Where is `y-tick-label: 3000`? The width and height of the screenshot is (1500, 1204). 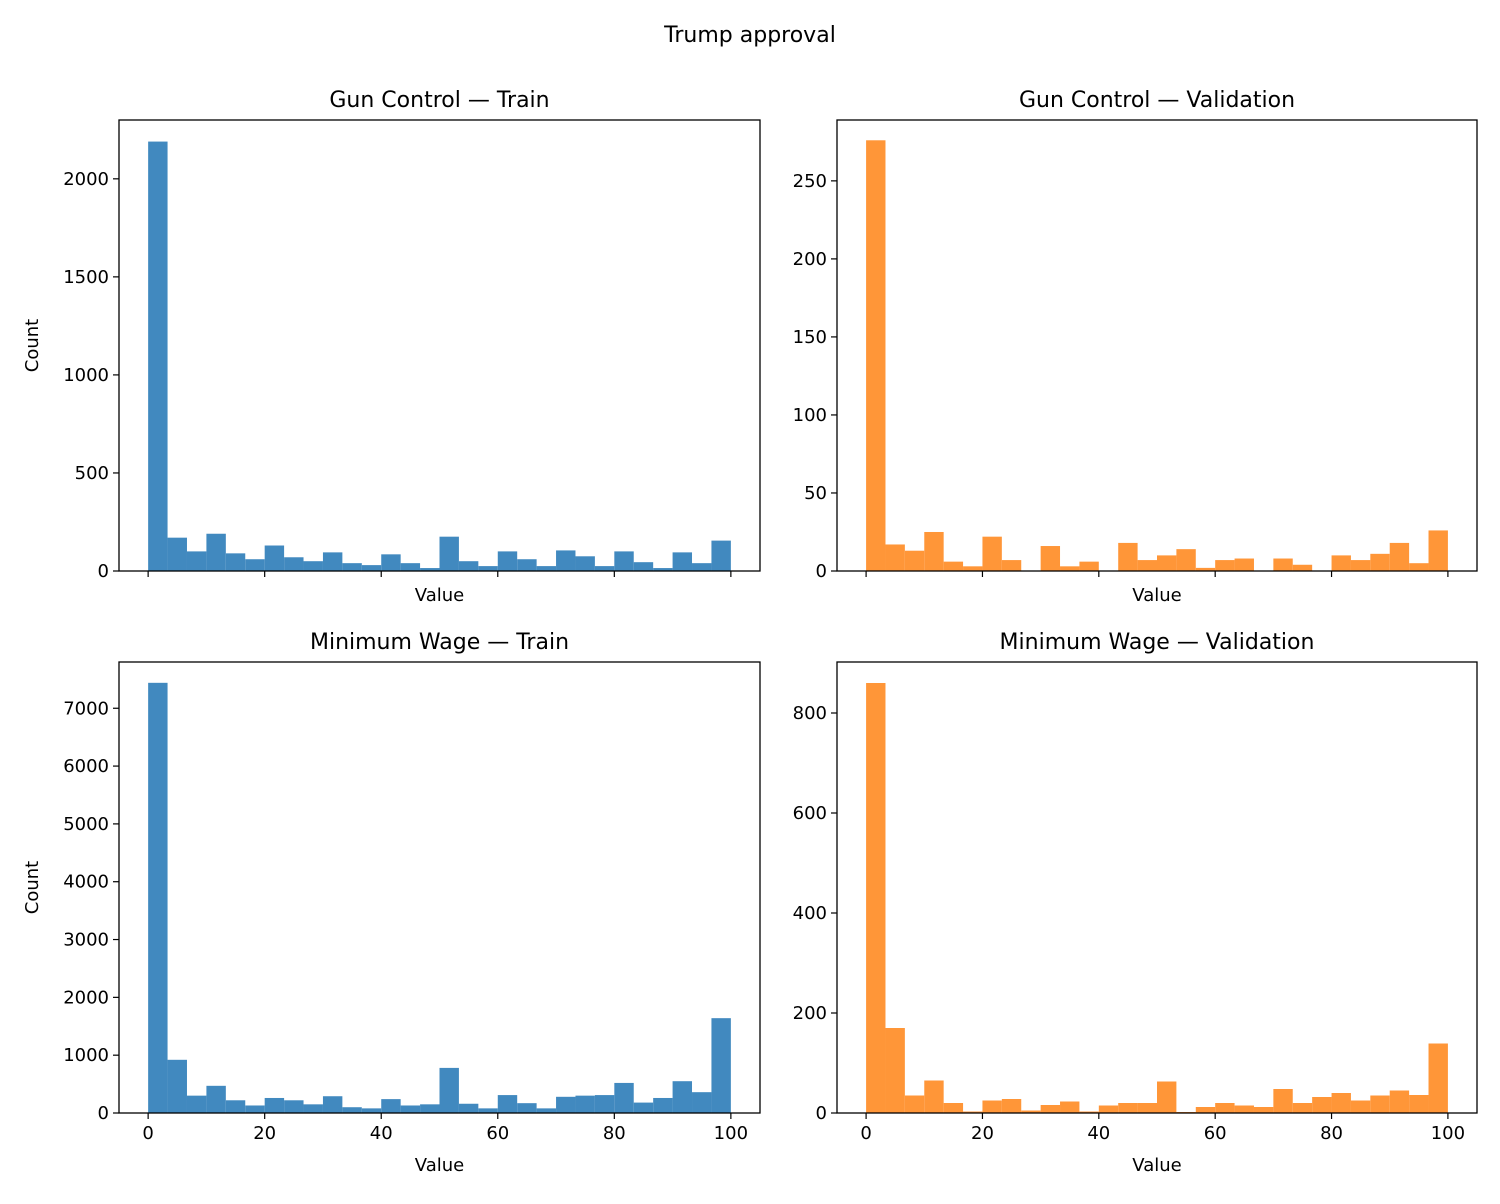
y-tick-label: 3000 is located at coordinates (86, 940).